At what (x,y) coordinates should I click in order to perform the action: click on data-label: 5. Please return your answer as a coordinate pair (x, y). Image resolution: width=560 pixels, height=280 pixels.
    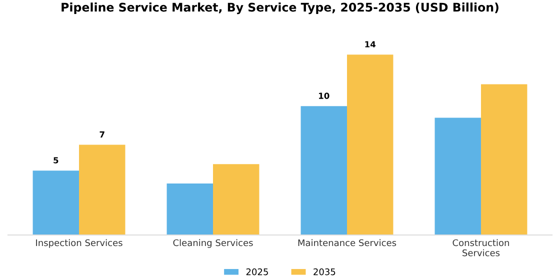
    Looking at the image, I should click on (56, 160).